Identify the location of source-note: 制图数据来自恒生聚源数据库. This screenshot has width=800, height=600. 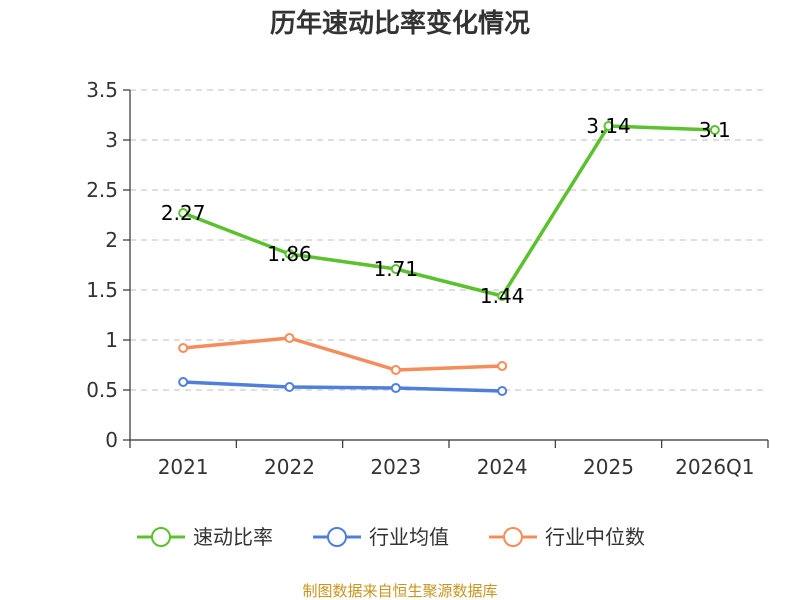
(399, 591).